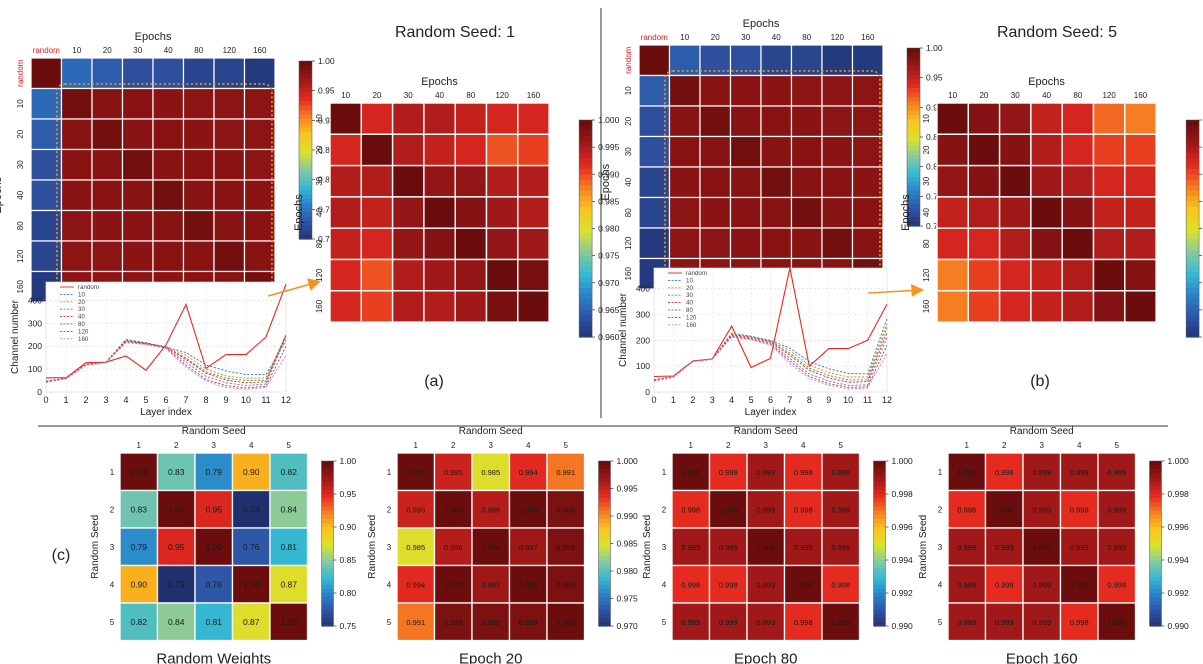  Describe the element at coordinates (288, 509) in the screenshot. I see `cell-value: 0.84` at that location.